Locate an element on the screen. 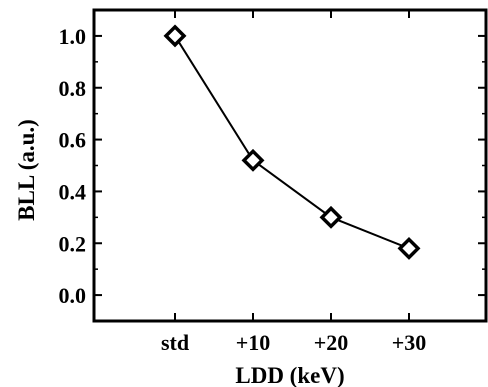 This screenshot has width=488, height=387. x-axis-label: LDD (keV) is located at coordinates (289, 375).